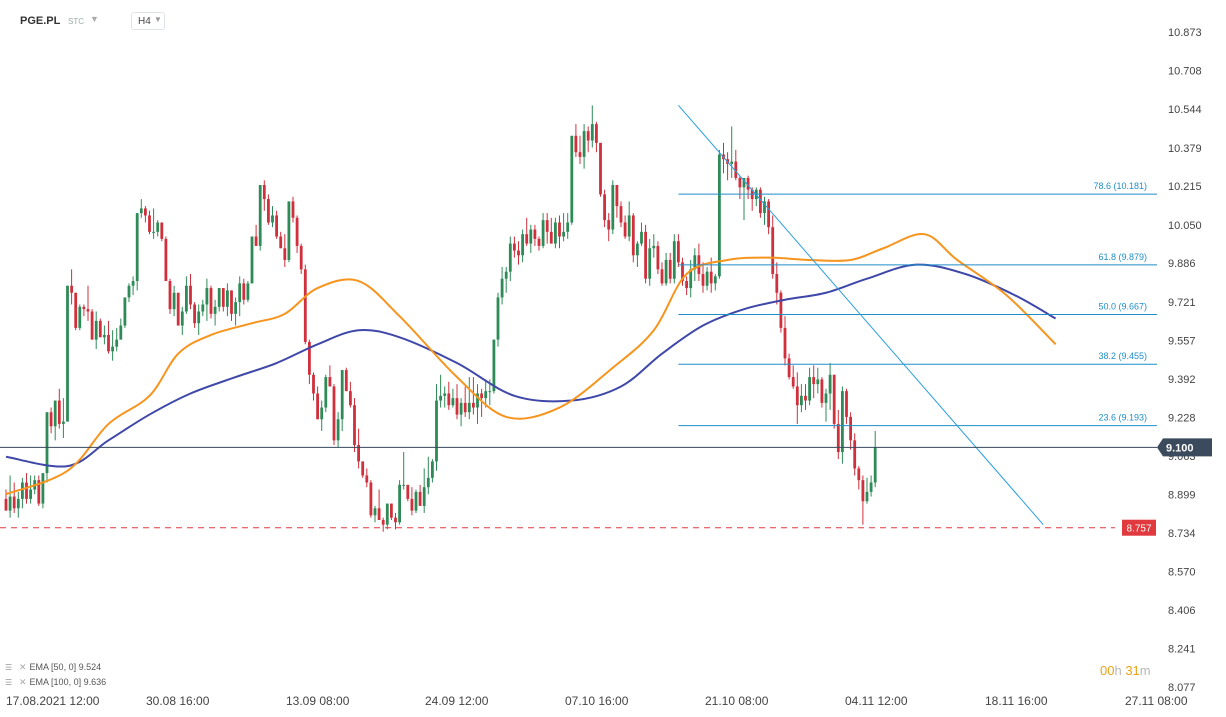 Image resolution: width=1226 pixels, height=717 pixels. Describe the element at coordinates (1185, 33) in the screenshot. I see `y-tick-label: 10.873` at that location.